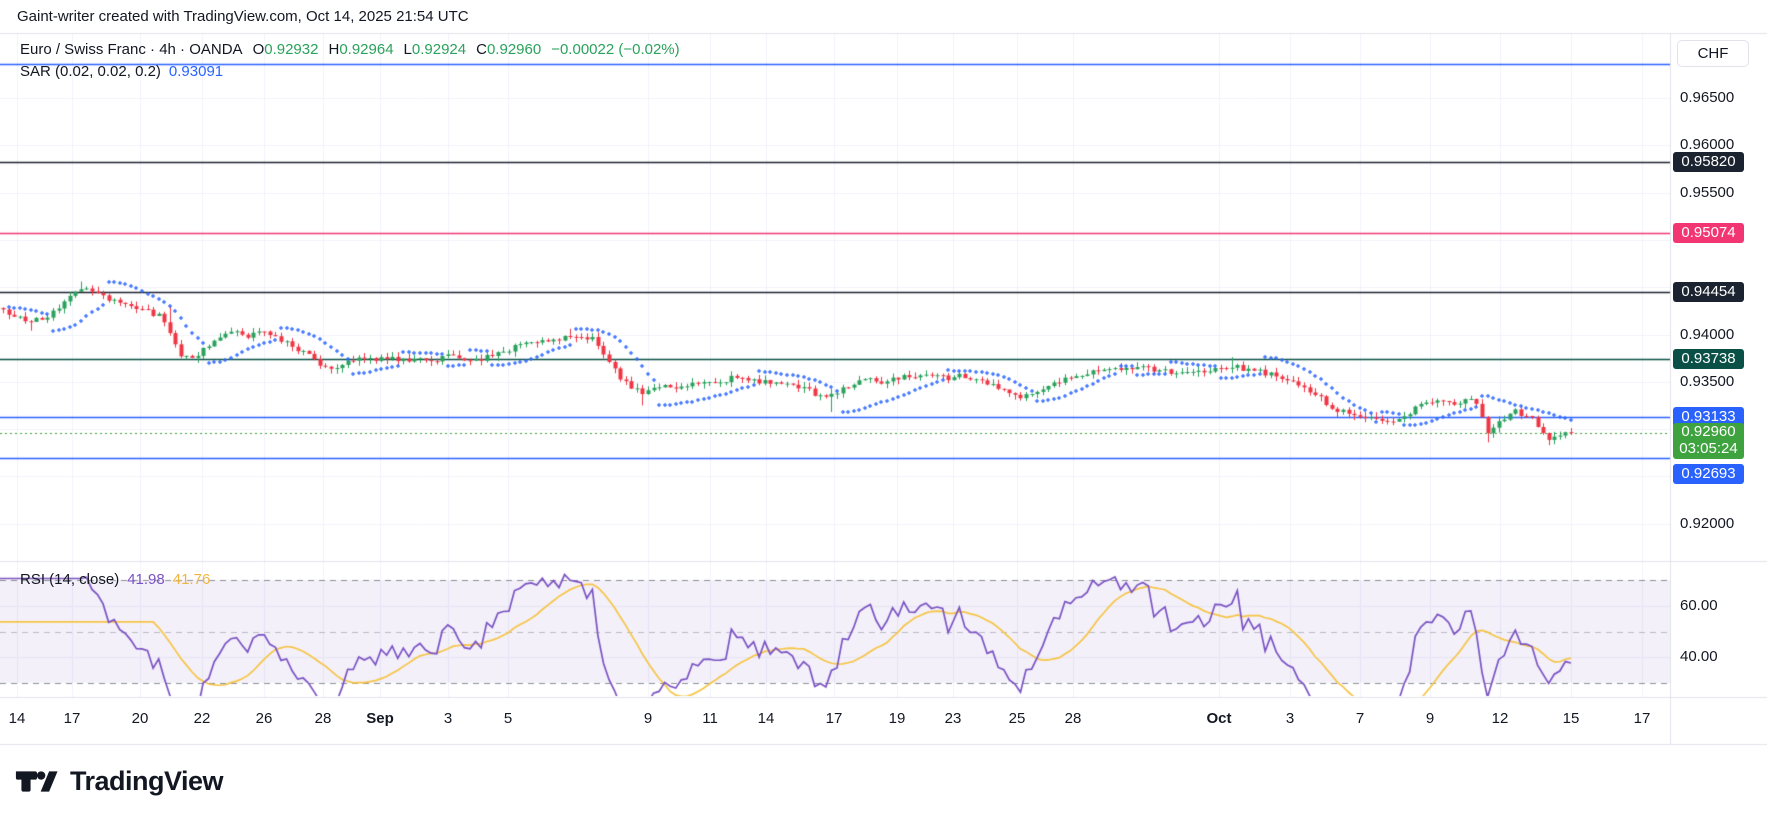 This screenshot has width=1767, height=818. I want to click on price-badge: 0.92693, so click(1708, 474).